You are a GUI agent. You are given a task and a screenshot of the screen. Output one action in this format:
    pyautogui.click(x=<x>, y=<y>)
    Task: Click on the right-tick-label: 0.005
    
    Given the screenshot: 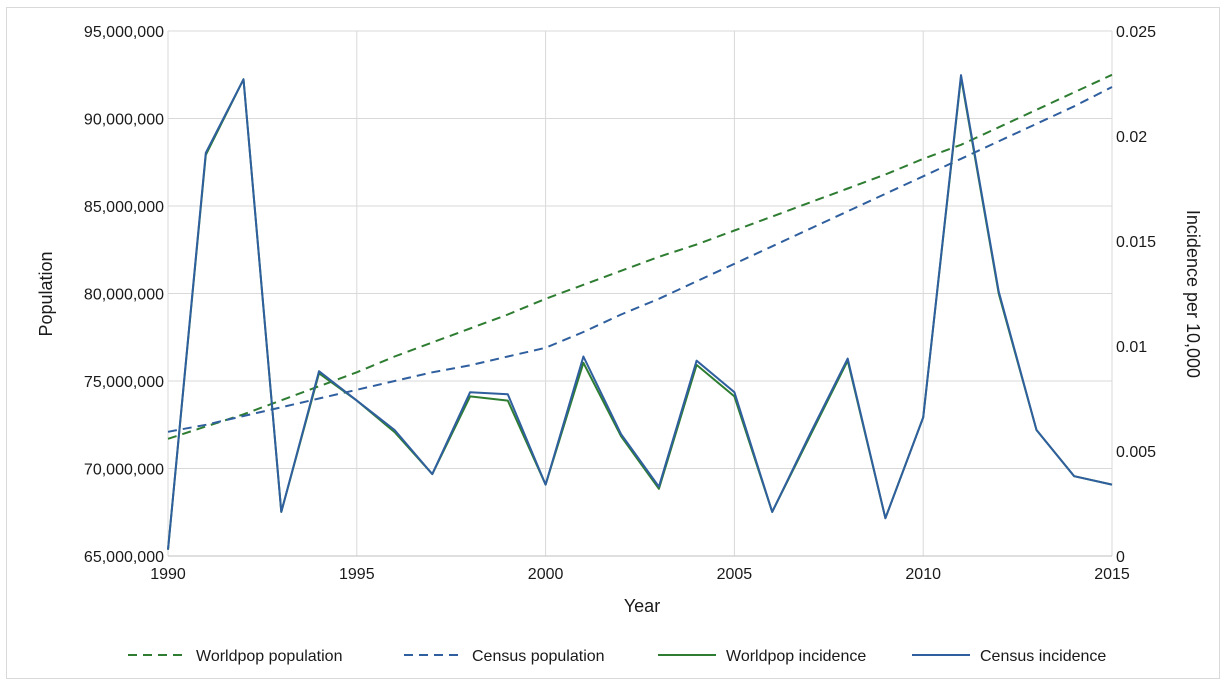 What is the action you would take?
    pyautogui.click(x=1136, y=452)
    